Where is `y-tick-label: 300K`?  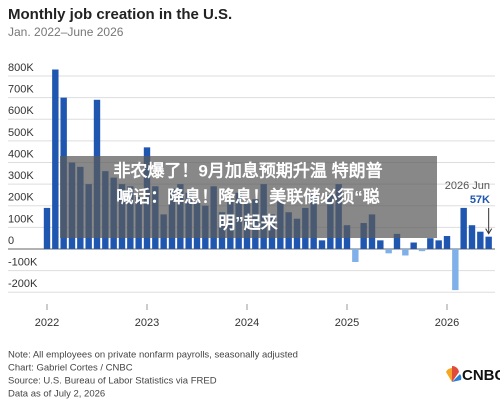 y-tick-label: 300K is located at coordinates (21, 176).